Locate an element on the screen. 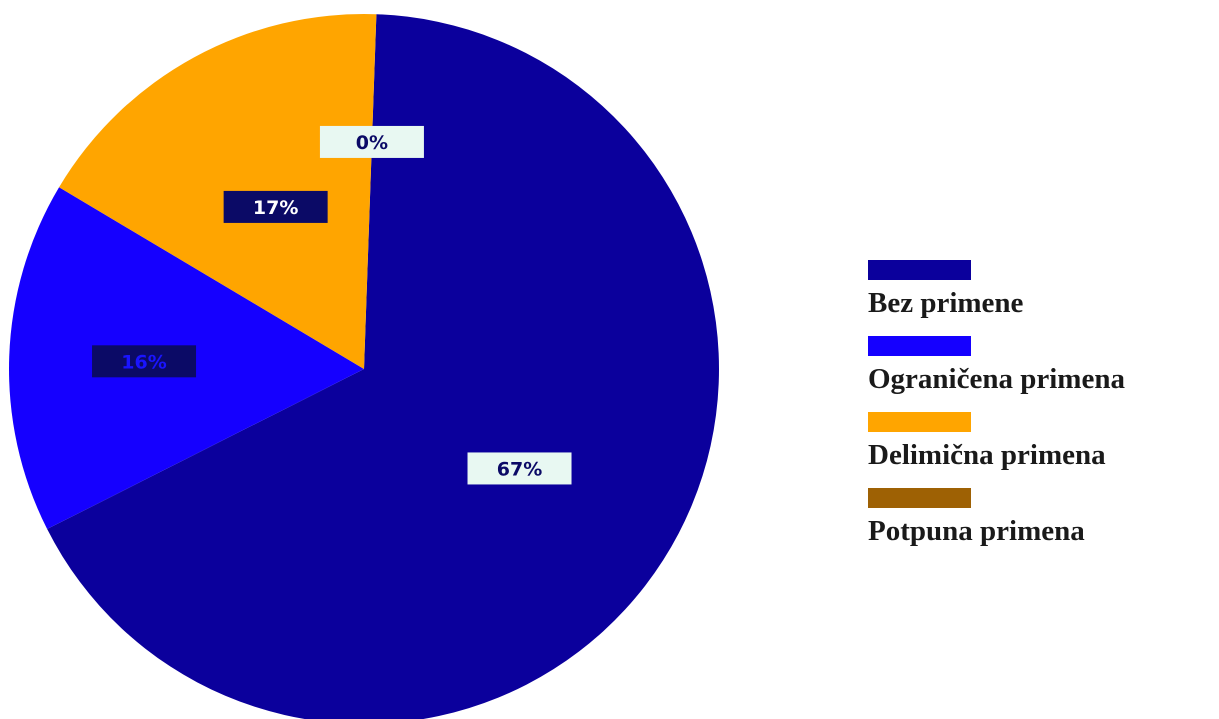  data-label-1: 67% is located at coordinates (519, 468).